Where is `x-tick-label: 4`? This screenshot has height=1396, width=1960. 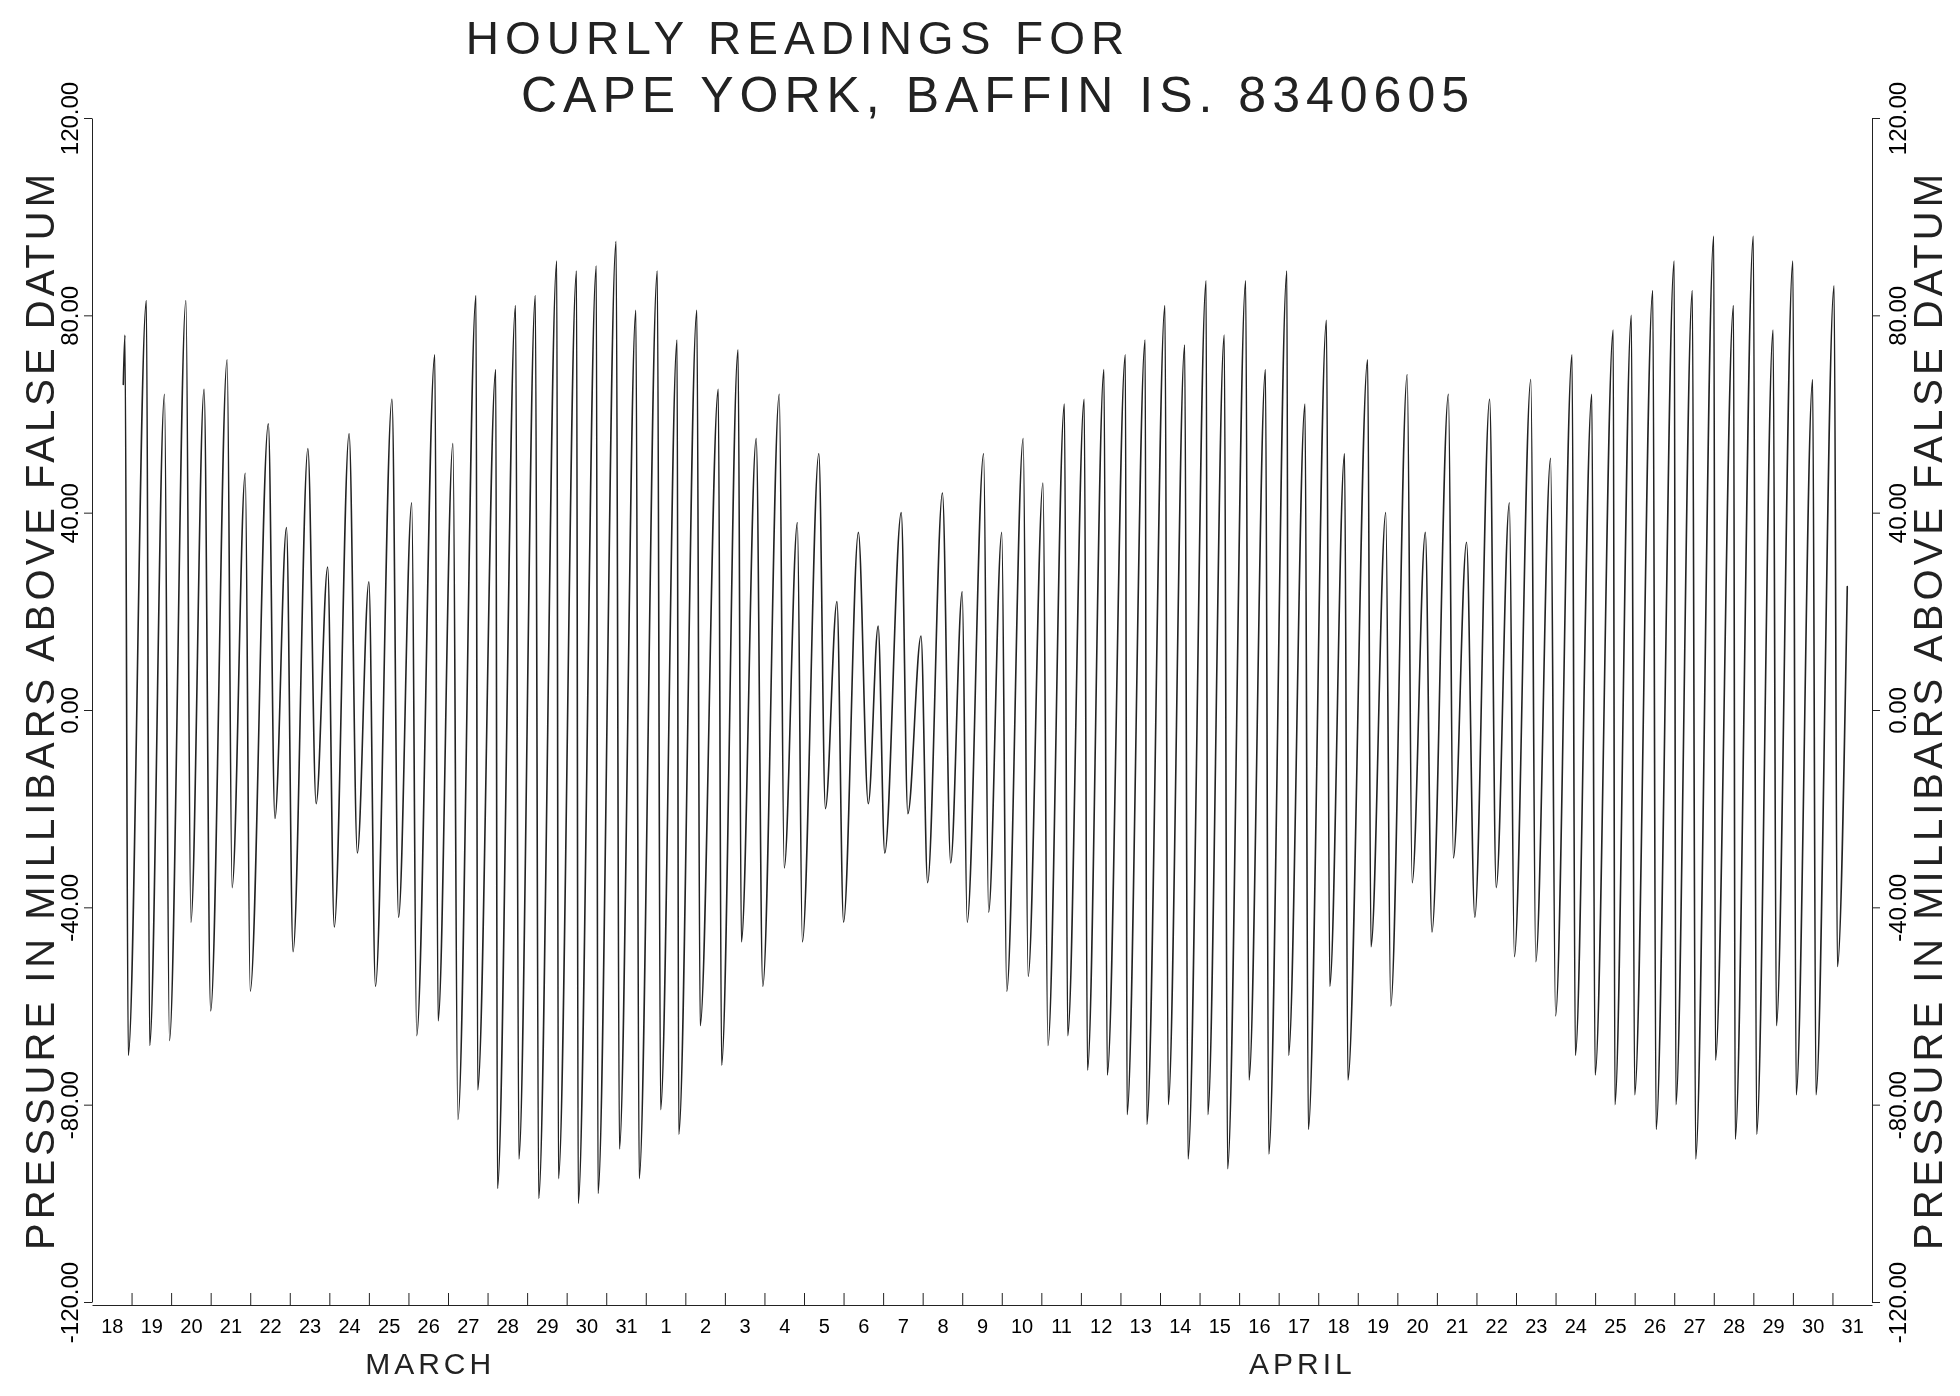
x-tick-label: 4 is located at coordinates (785, 1326).